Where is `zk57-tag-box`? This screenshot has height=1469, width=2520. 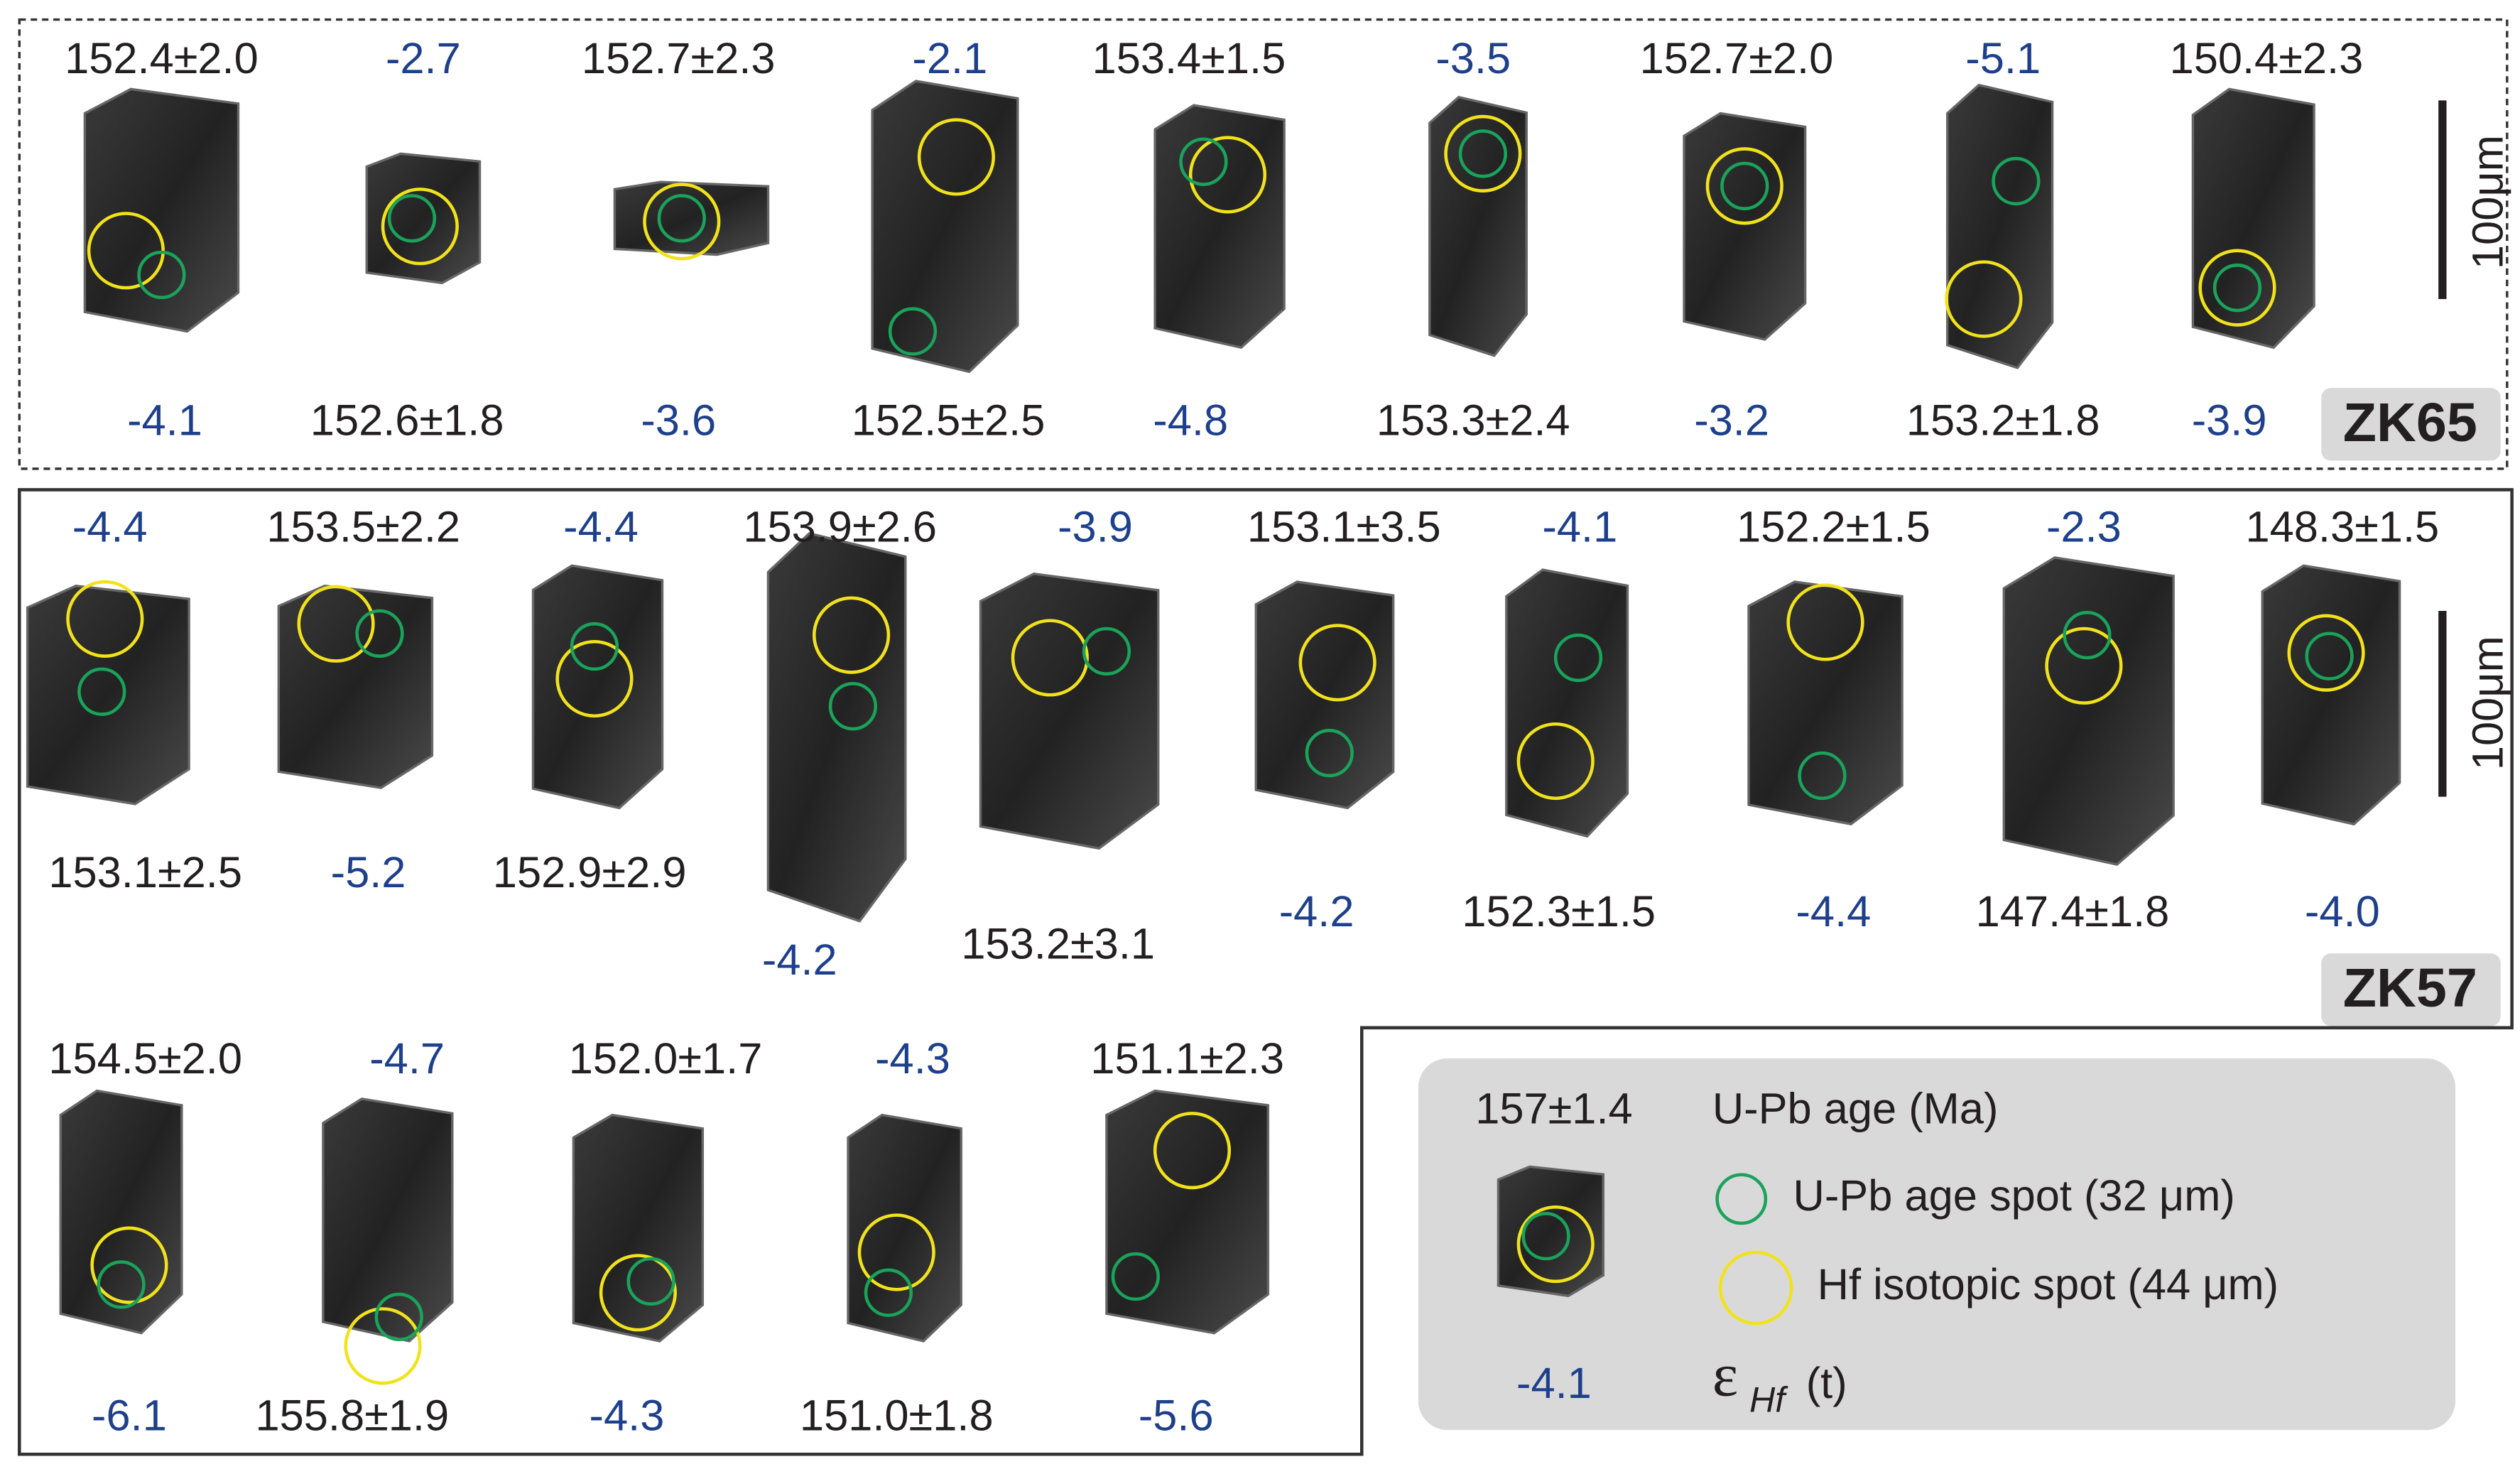
zk57-tag-box is located at coordinates (2411, 989).